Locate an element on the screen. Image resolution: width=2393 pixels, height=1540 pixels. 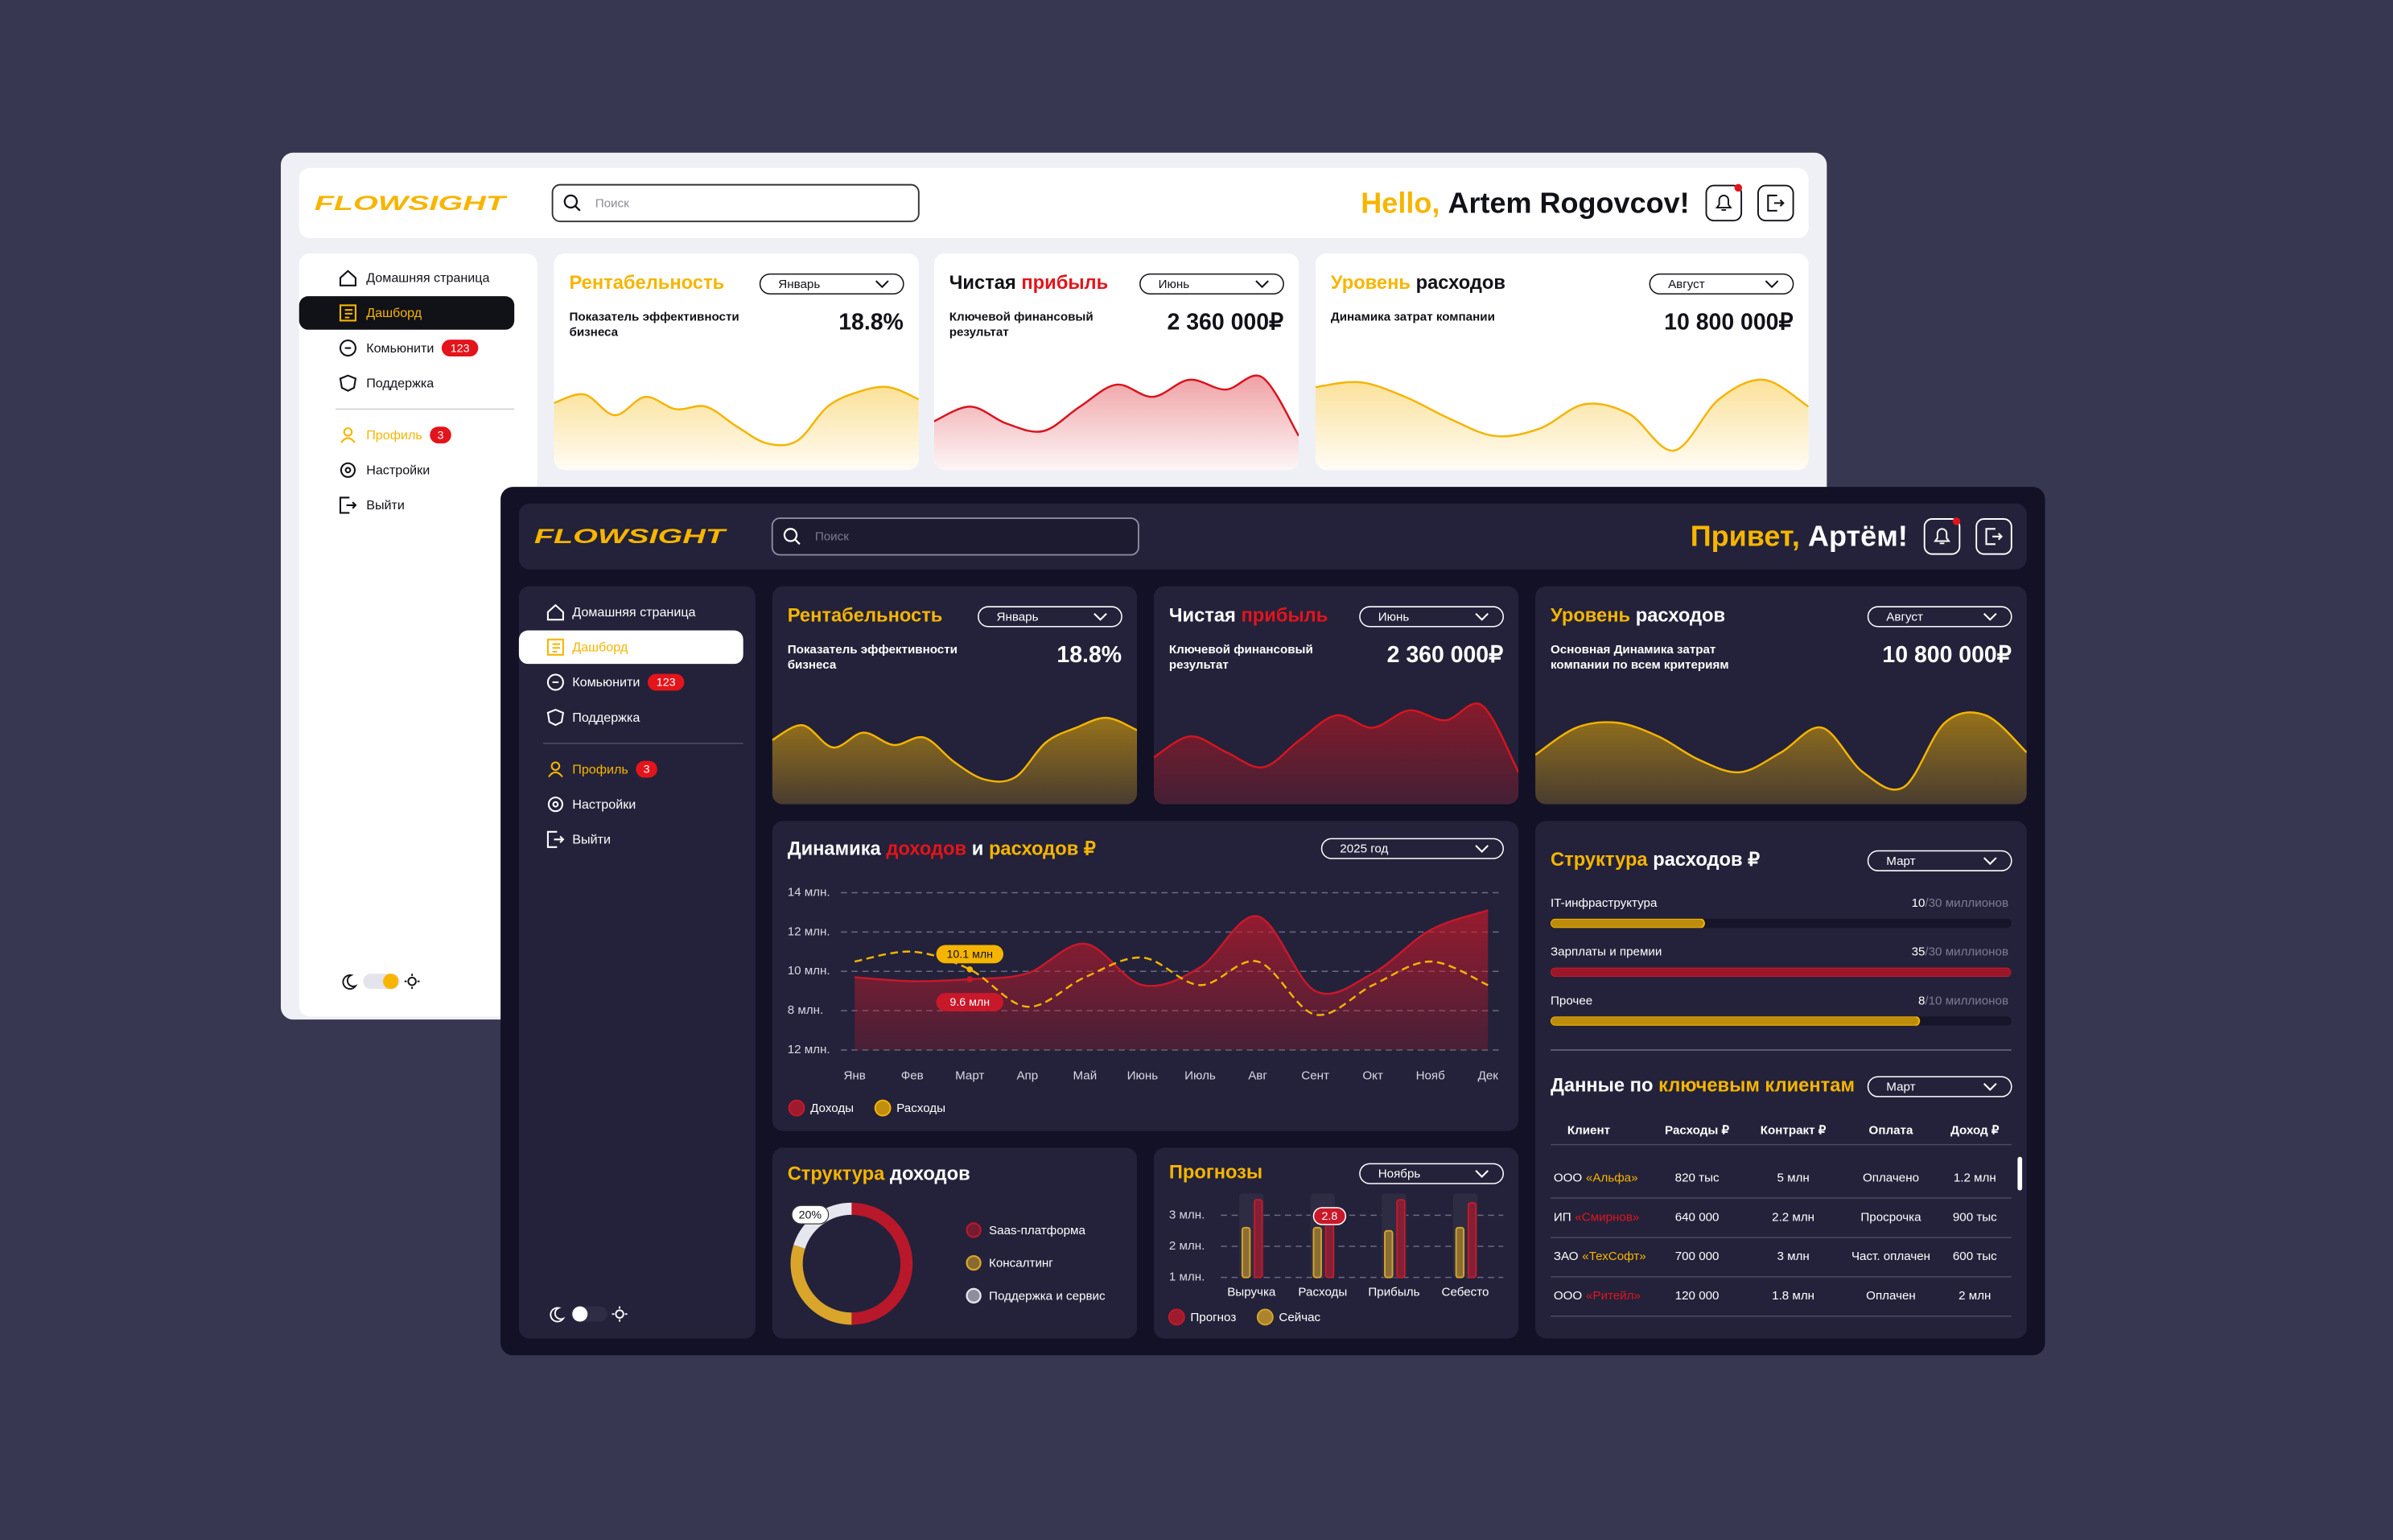
chart-title-part: Динамика is located at coordinates (835, 850).